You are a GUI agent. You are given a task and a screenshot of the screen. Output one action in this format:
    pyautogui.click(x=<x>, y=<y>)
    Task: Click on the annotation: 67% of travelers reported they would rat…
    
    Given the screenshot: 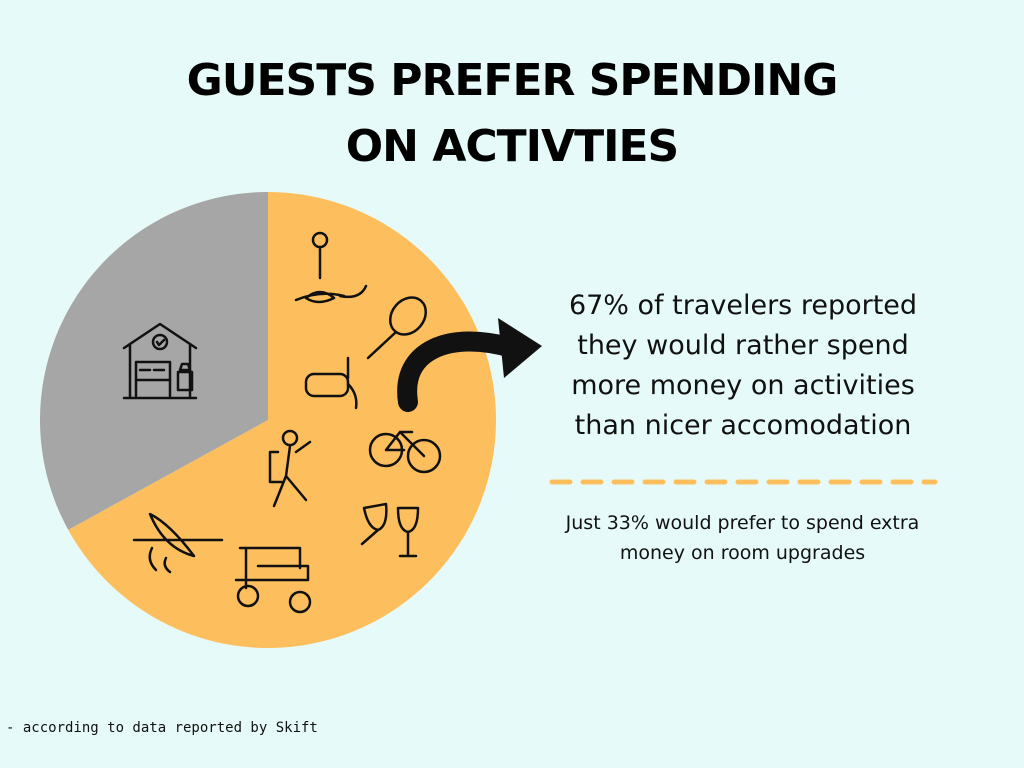 What is the action you would take?
    pyautogui.click(x=743, y=365)
    